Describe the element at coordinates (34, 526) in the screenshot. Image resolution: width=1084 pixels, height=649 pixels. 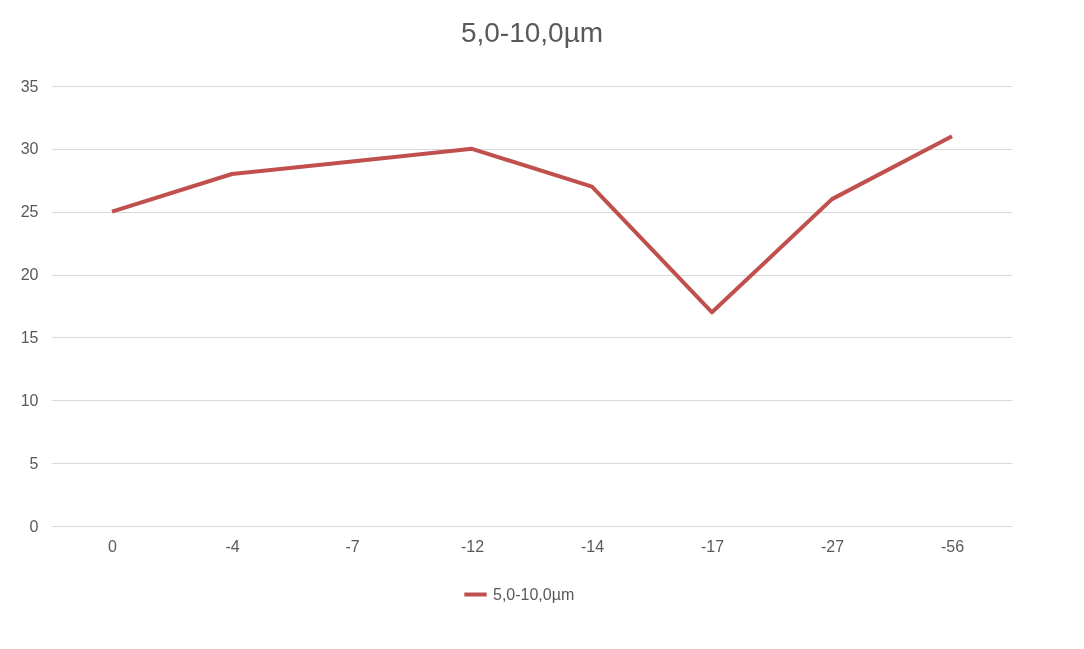
I see `y-tick-label: 0` at that location.